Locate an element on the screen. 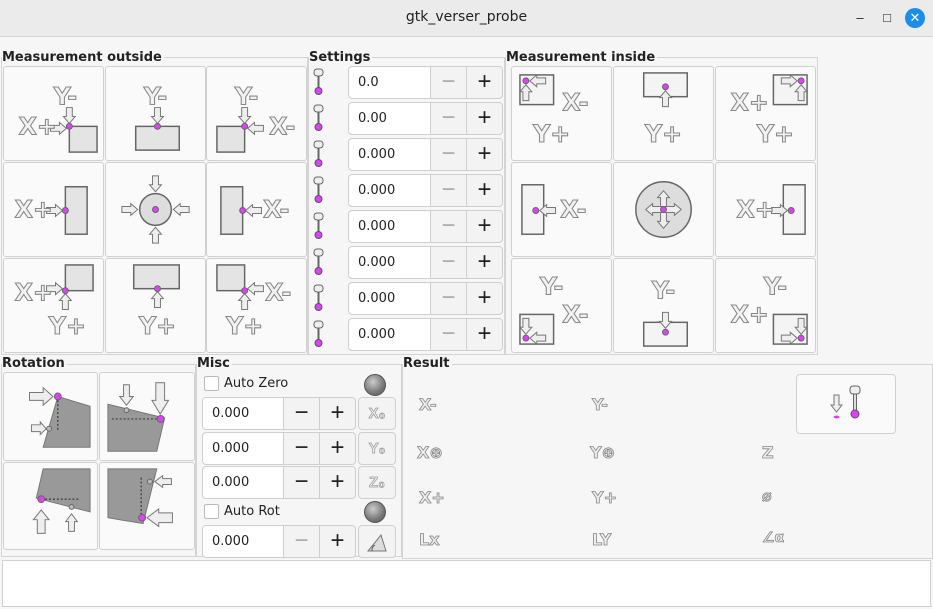 The width and height of the screenshot is (933, 609). measure-inside-button-6: X+ is located at coordinates (765, 209).